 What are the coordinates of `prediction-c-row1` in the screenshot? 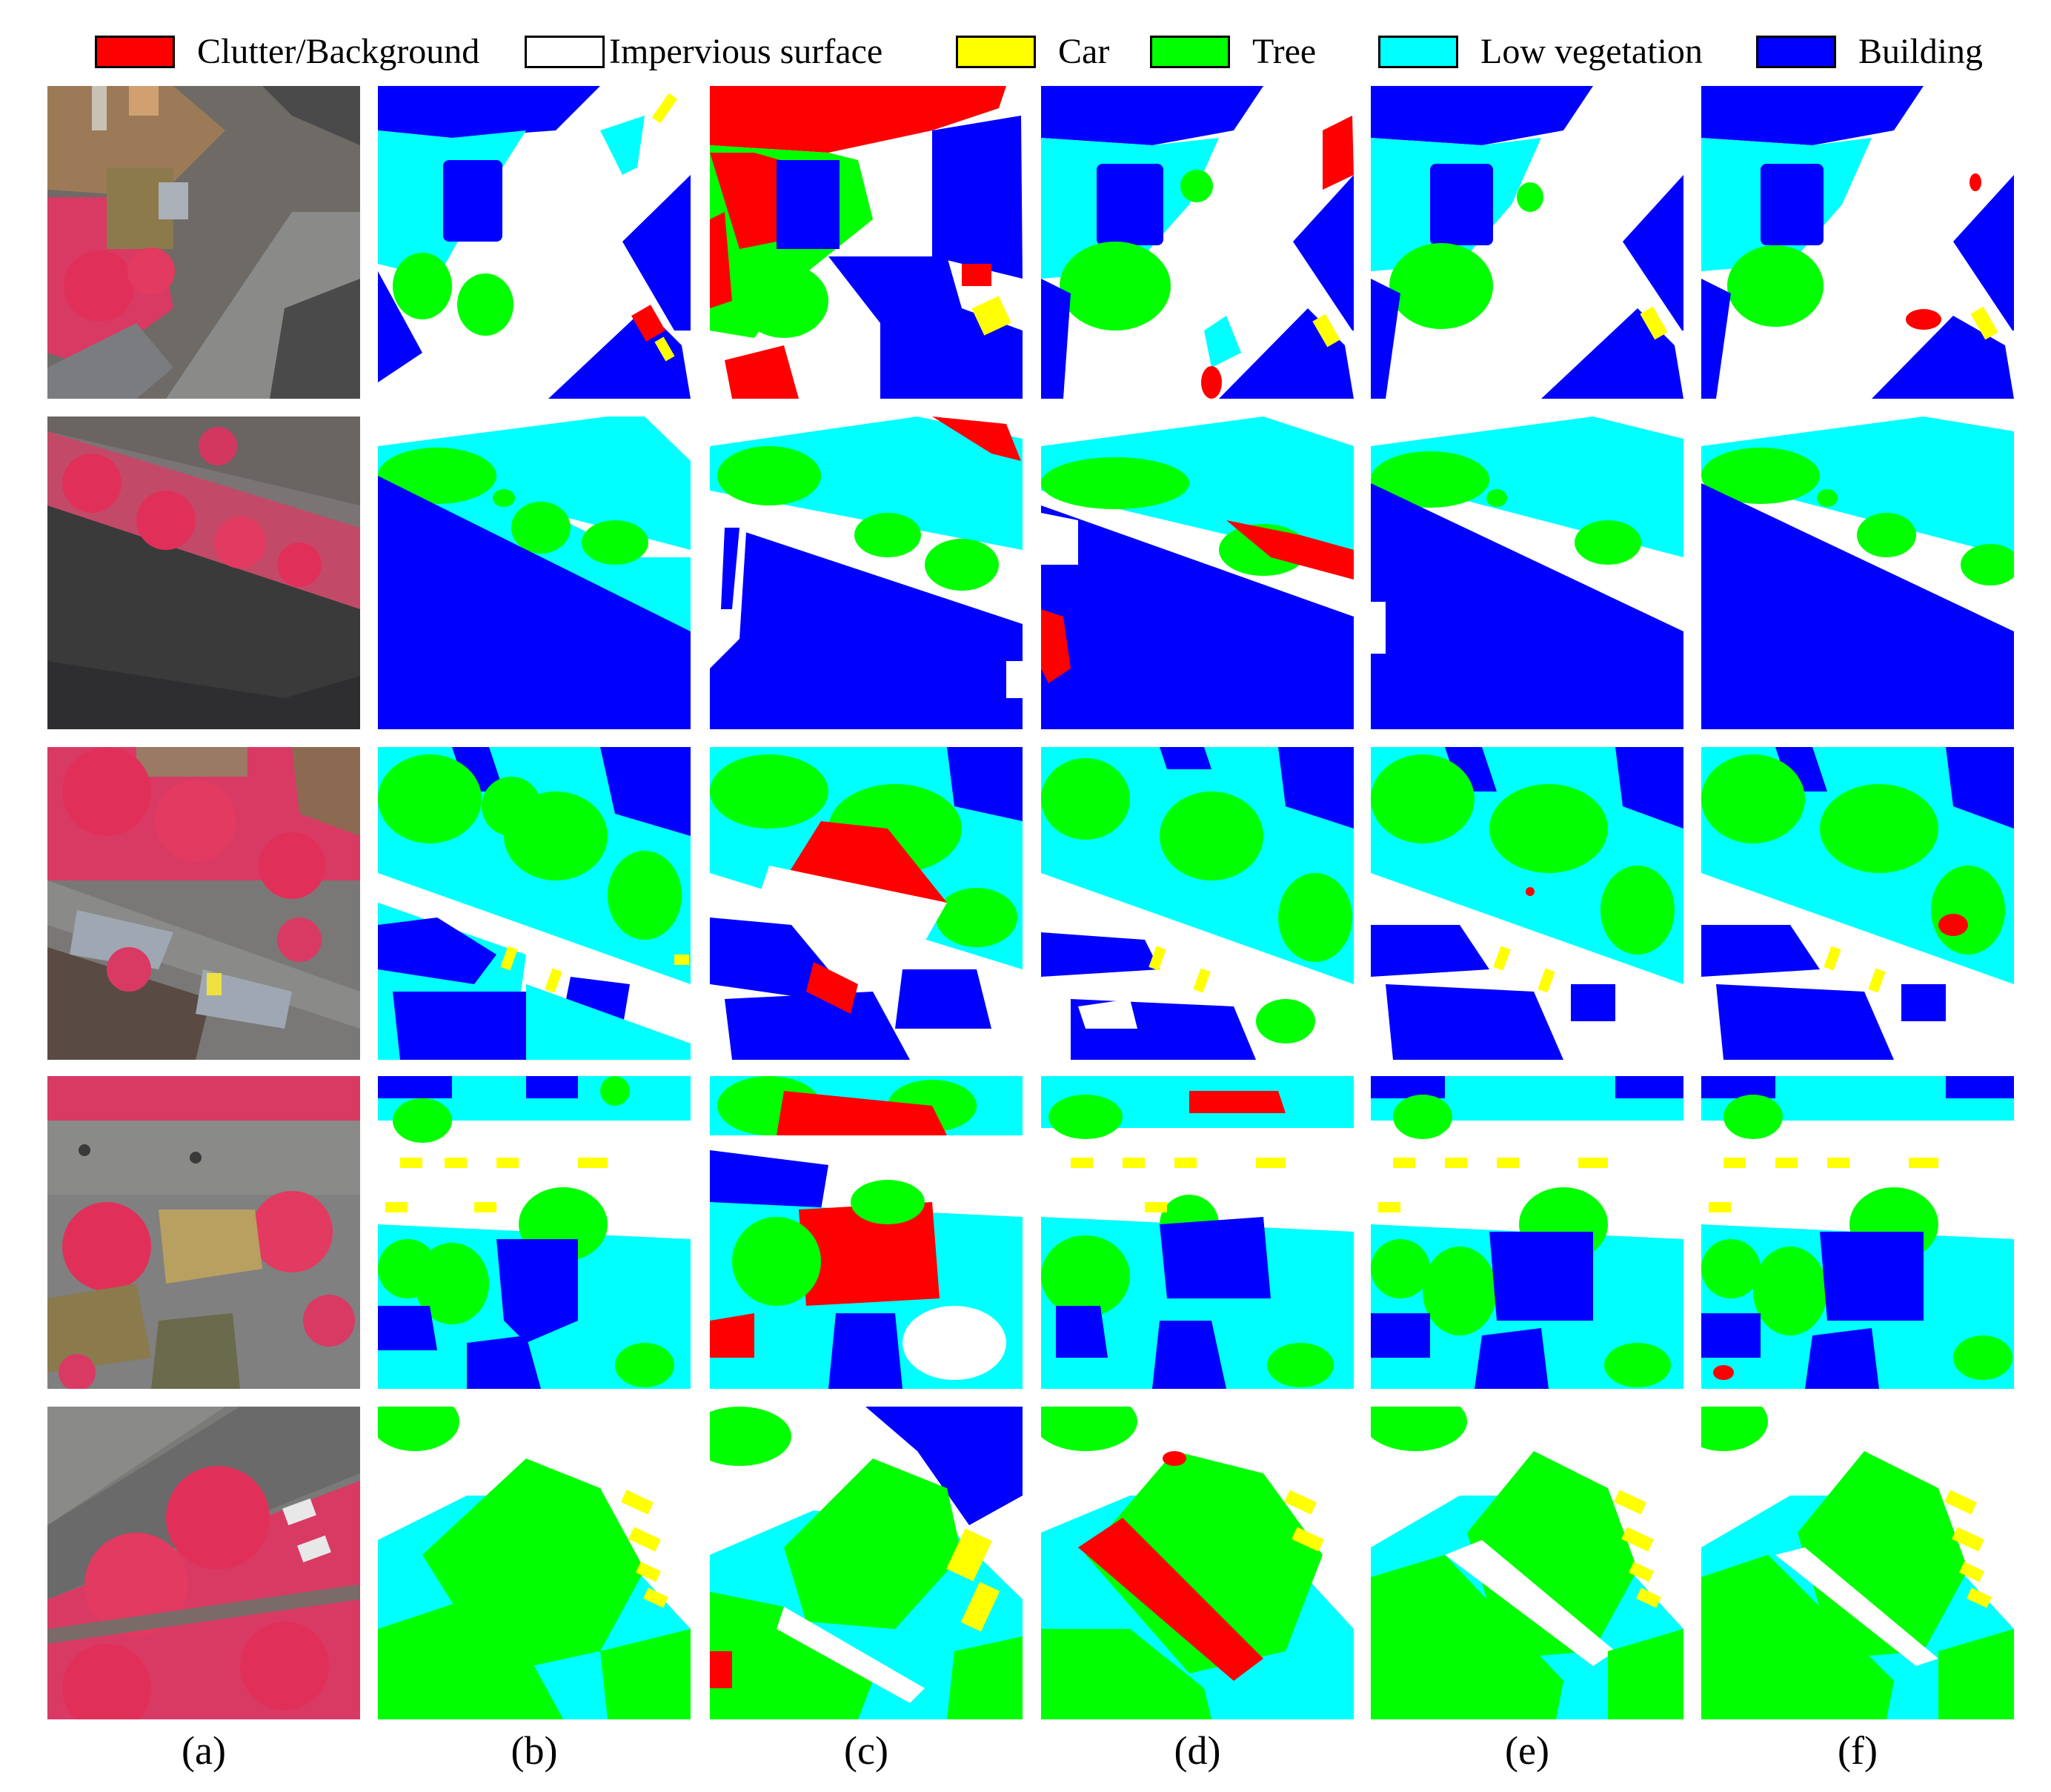 It's located at (866, 243).